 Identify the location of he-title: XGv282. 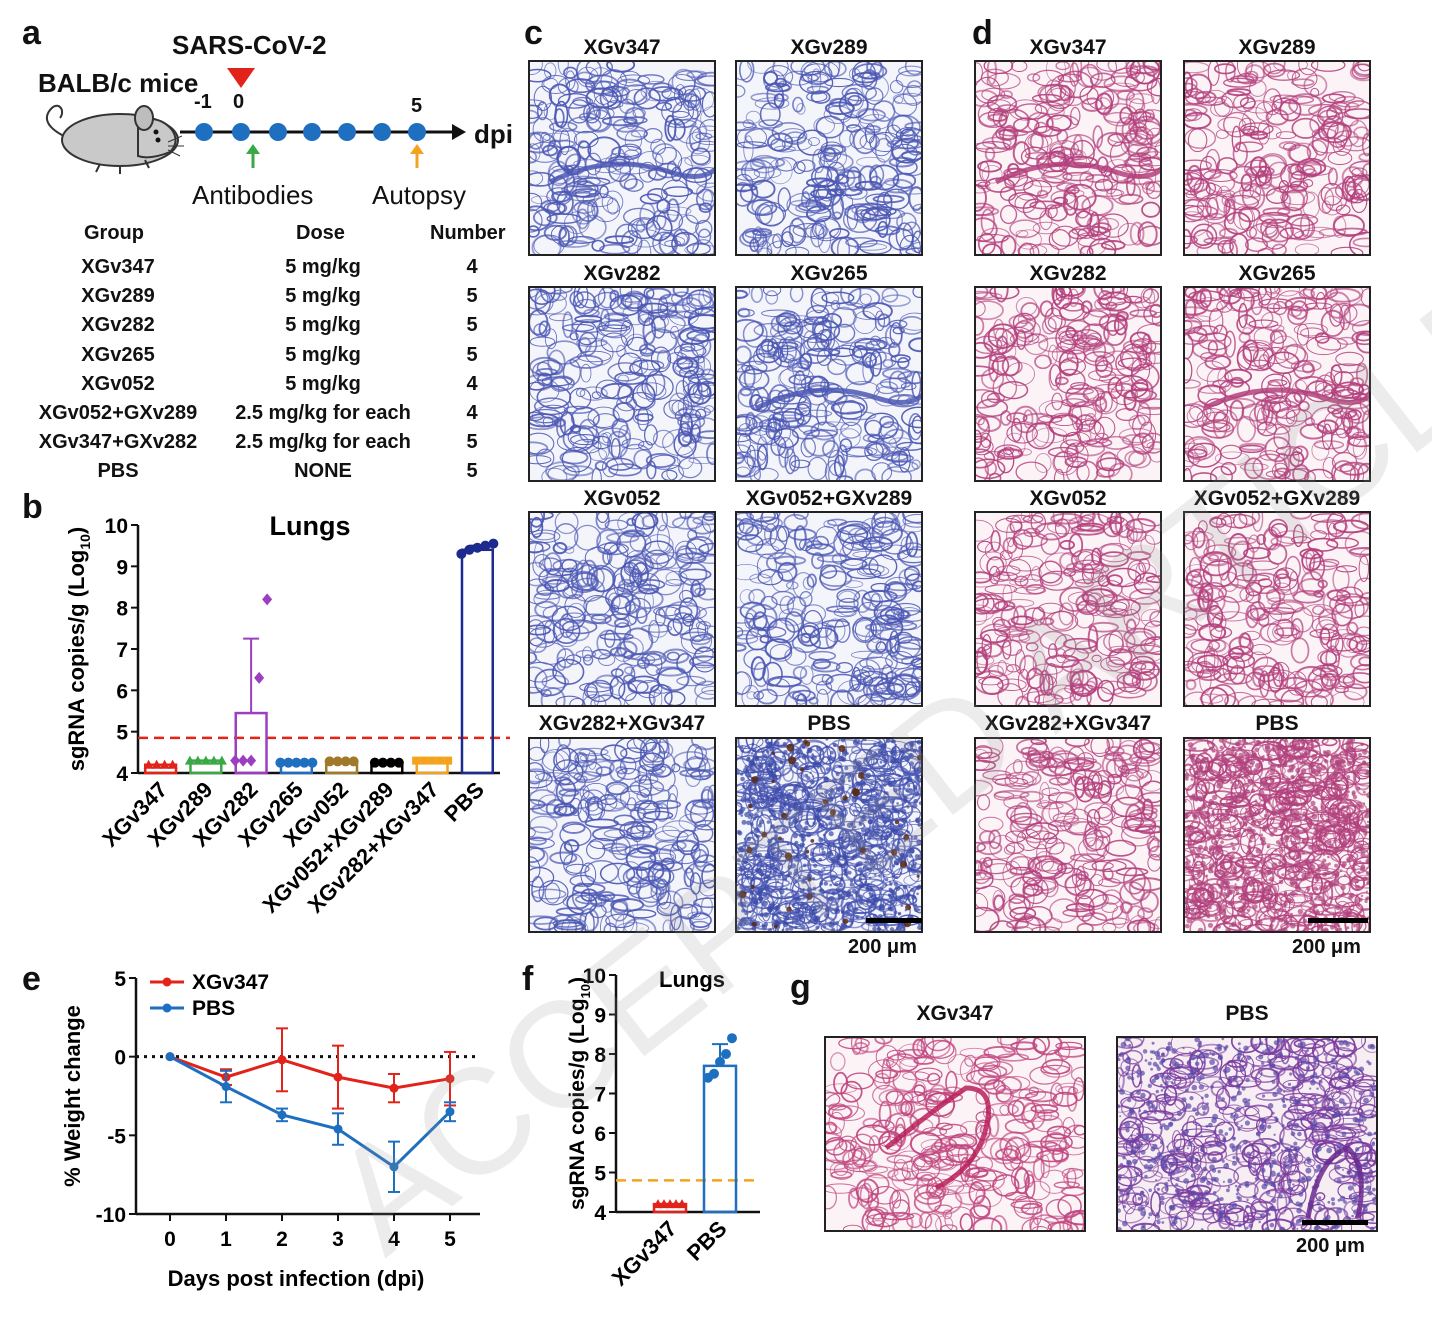
(1068, 273).